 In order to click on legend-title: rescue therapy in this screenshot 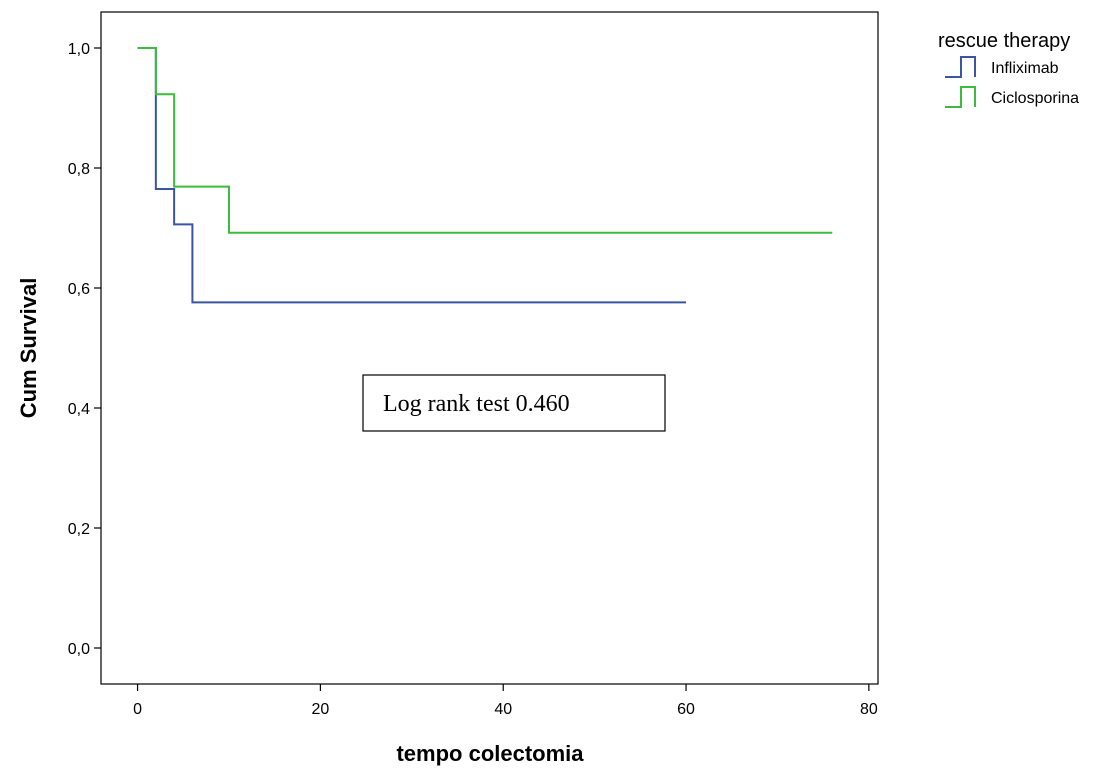, I will do `click(1004, 41)`.